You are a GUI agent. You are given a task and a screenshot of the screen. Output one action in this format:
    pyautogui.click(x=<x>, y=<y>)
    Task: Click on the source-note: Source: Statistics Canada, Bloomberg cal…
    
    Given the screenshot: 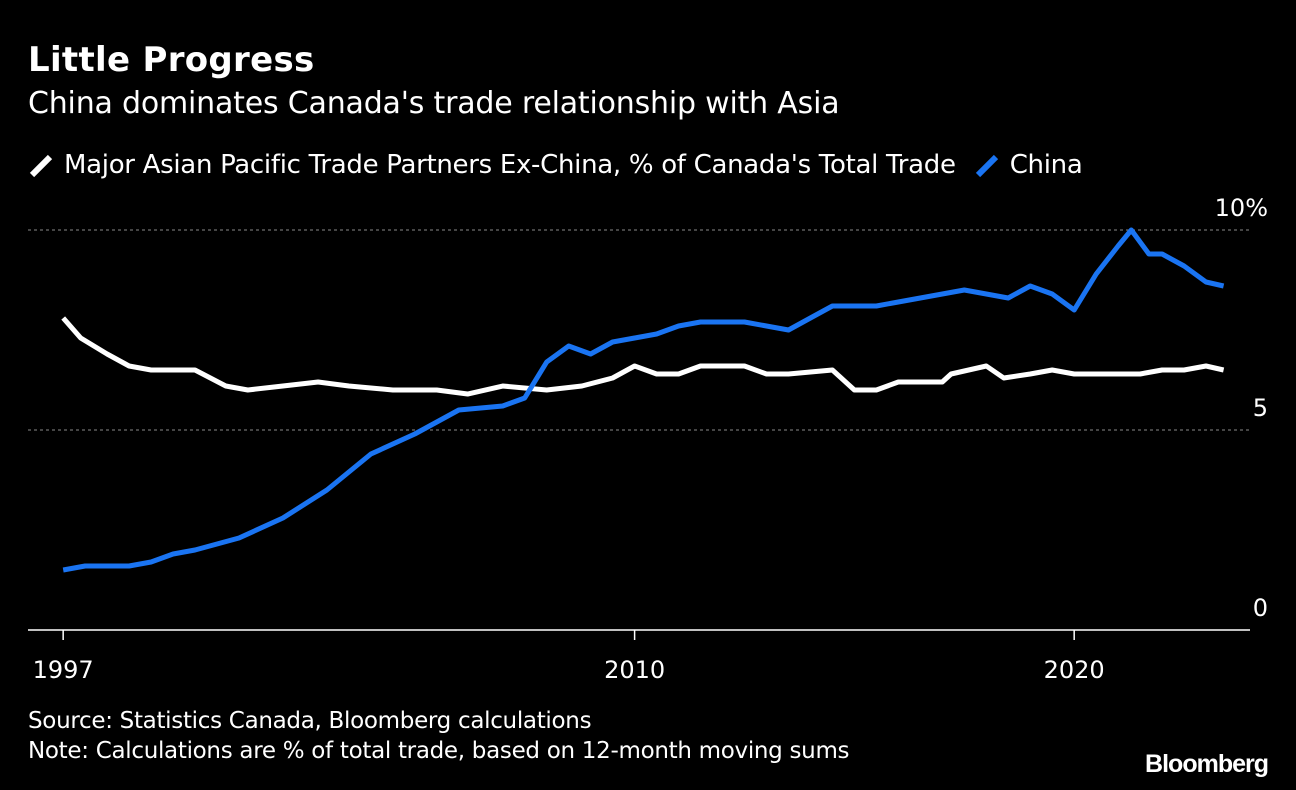 What is the action you would take?
    pyautogui.click(x=310, y=721)
    